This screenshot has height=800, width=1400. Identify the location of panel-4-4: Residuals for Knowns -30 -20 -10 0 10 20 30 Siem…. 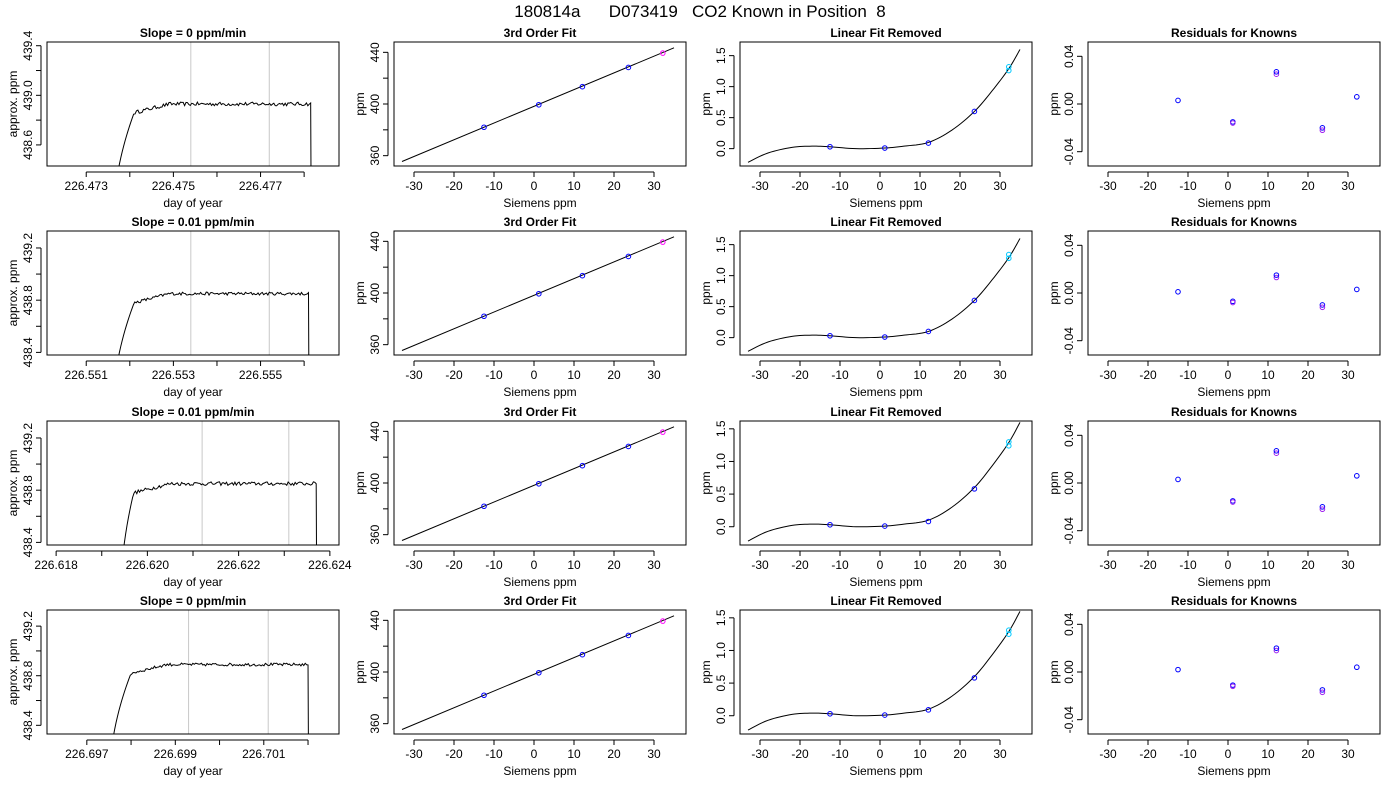
(1214, 686).